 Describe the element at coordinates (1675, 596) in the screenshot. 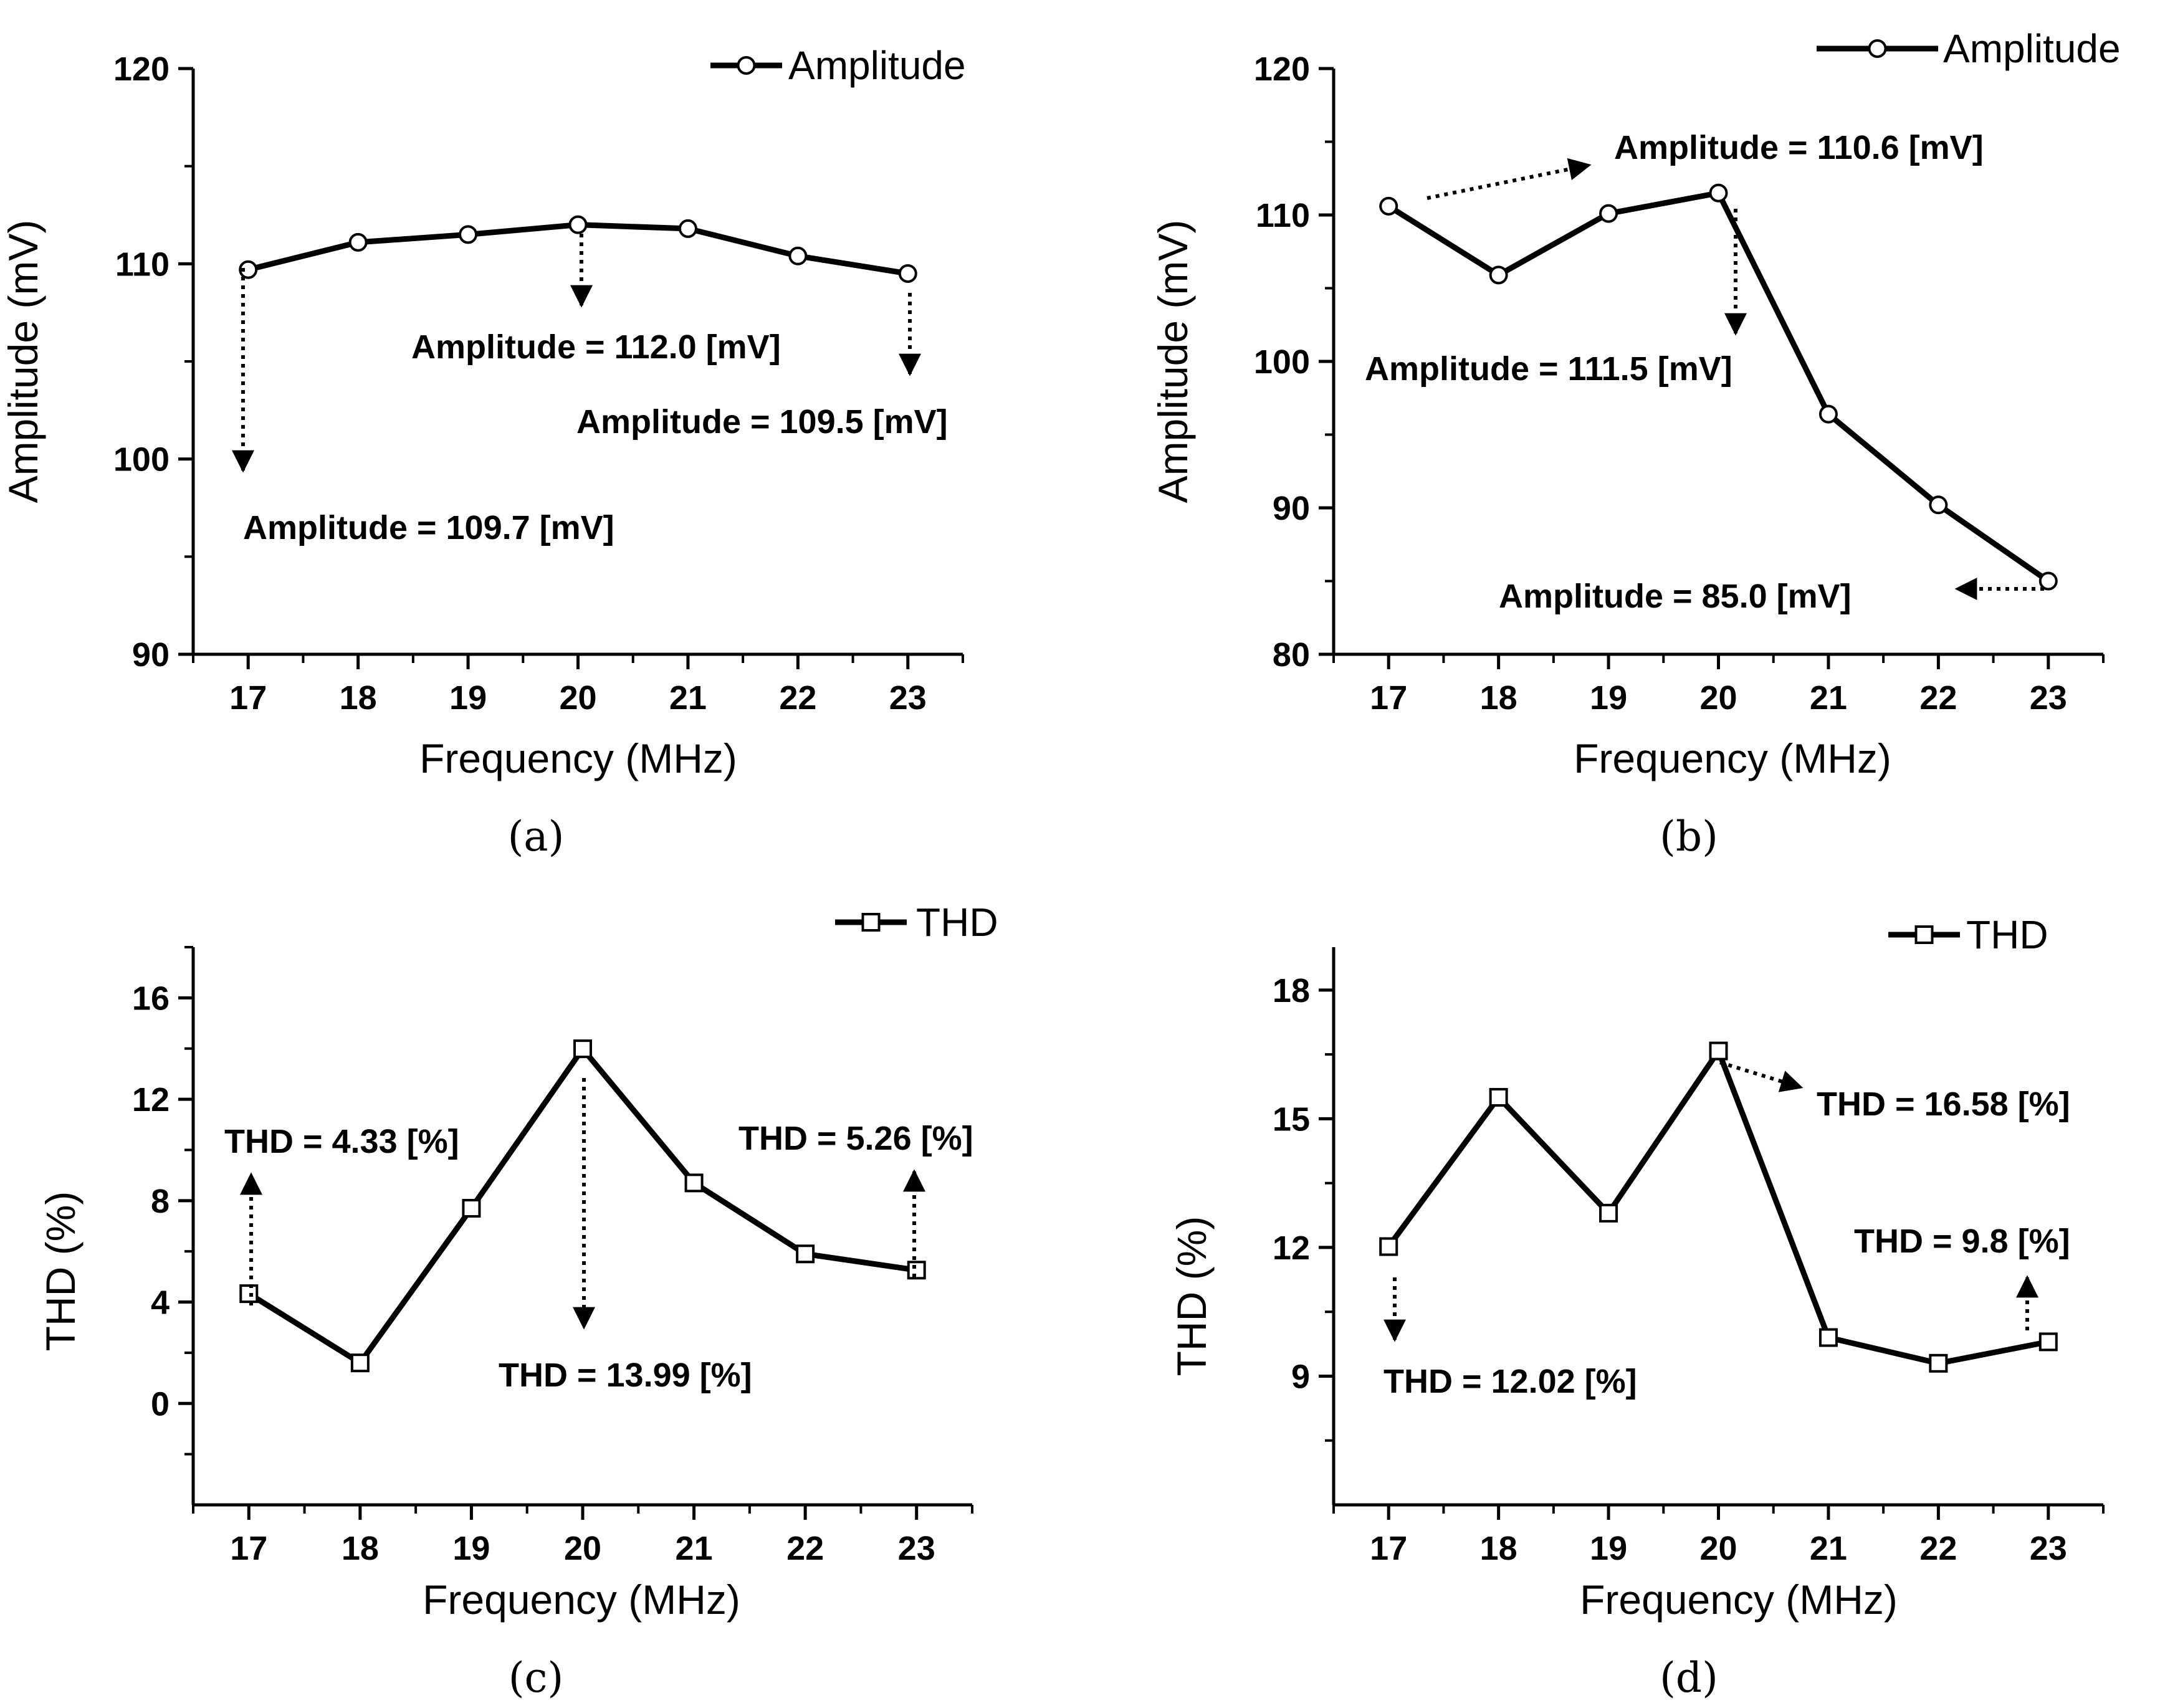

I see `annotation-label: Amplitude = 85.0 [mV]` at that location.